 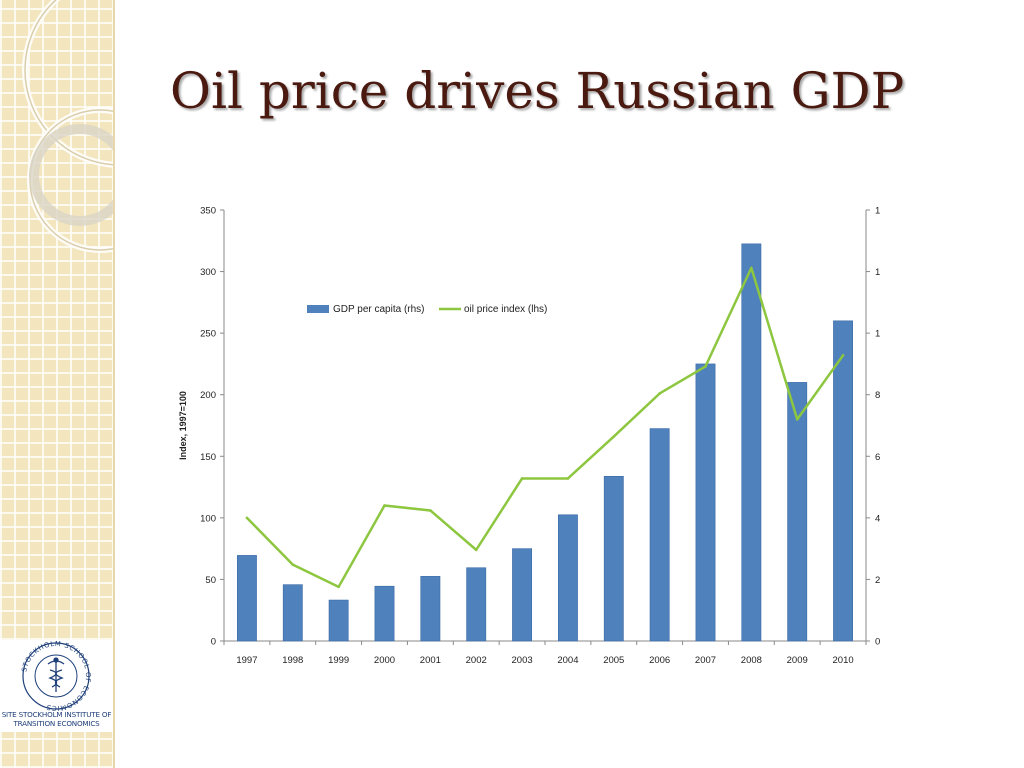 I want to click on left-tick-label: 300, so click(x=208, y=272).